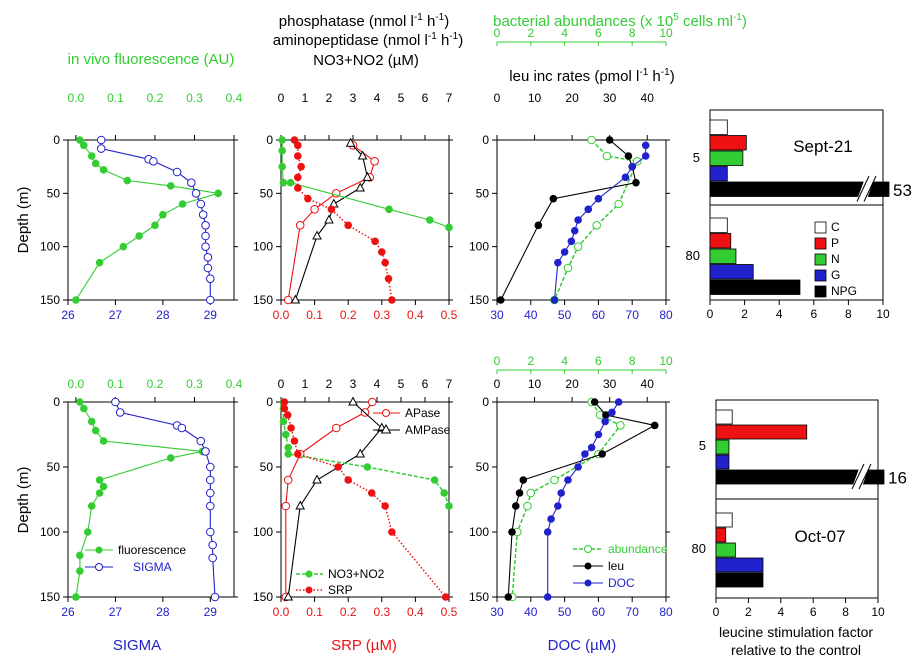  Describe the element at coordinates (710, 314) in the screenshot. I see `stim-tick-label: 0` at that location.